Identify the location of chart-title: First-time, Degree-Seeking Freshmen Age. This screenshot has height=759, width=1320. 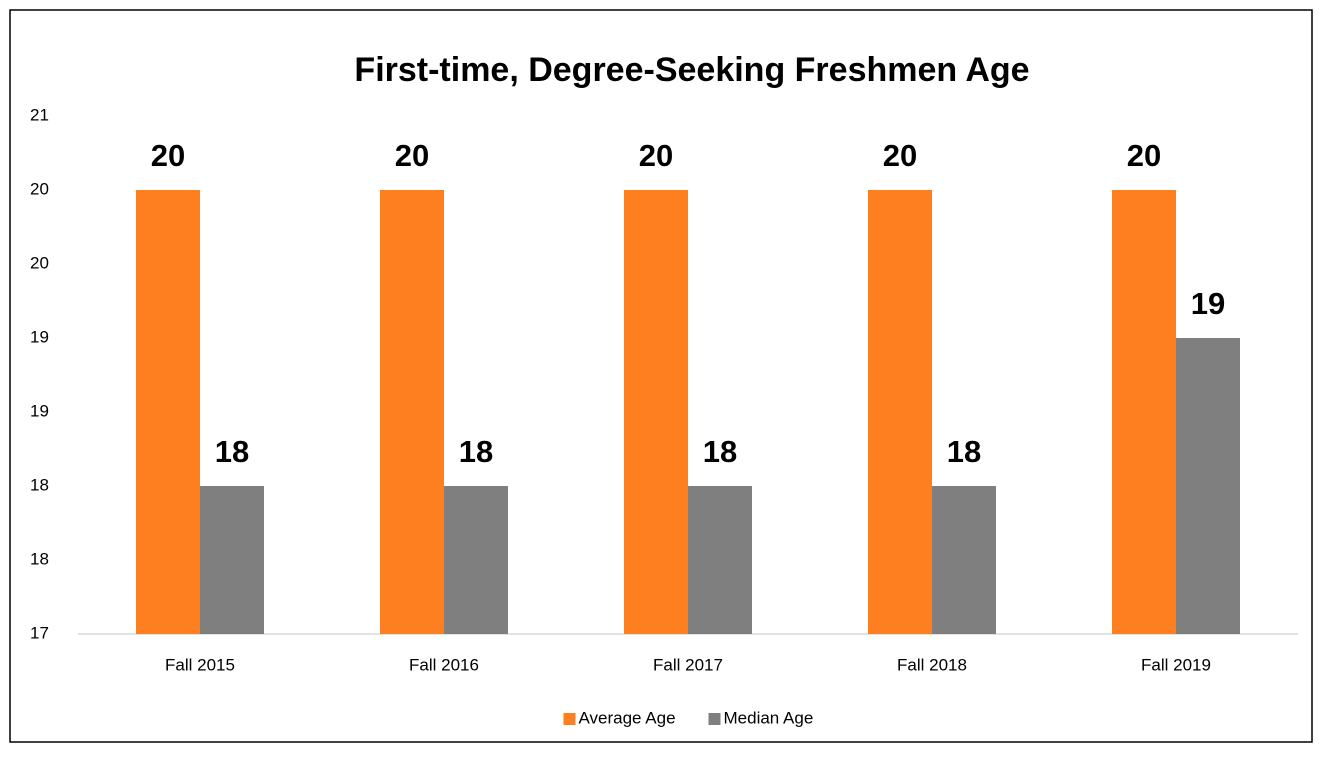
(691, 70).